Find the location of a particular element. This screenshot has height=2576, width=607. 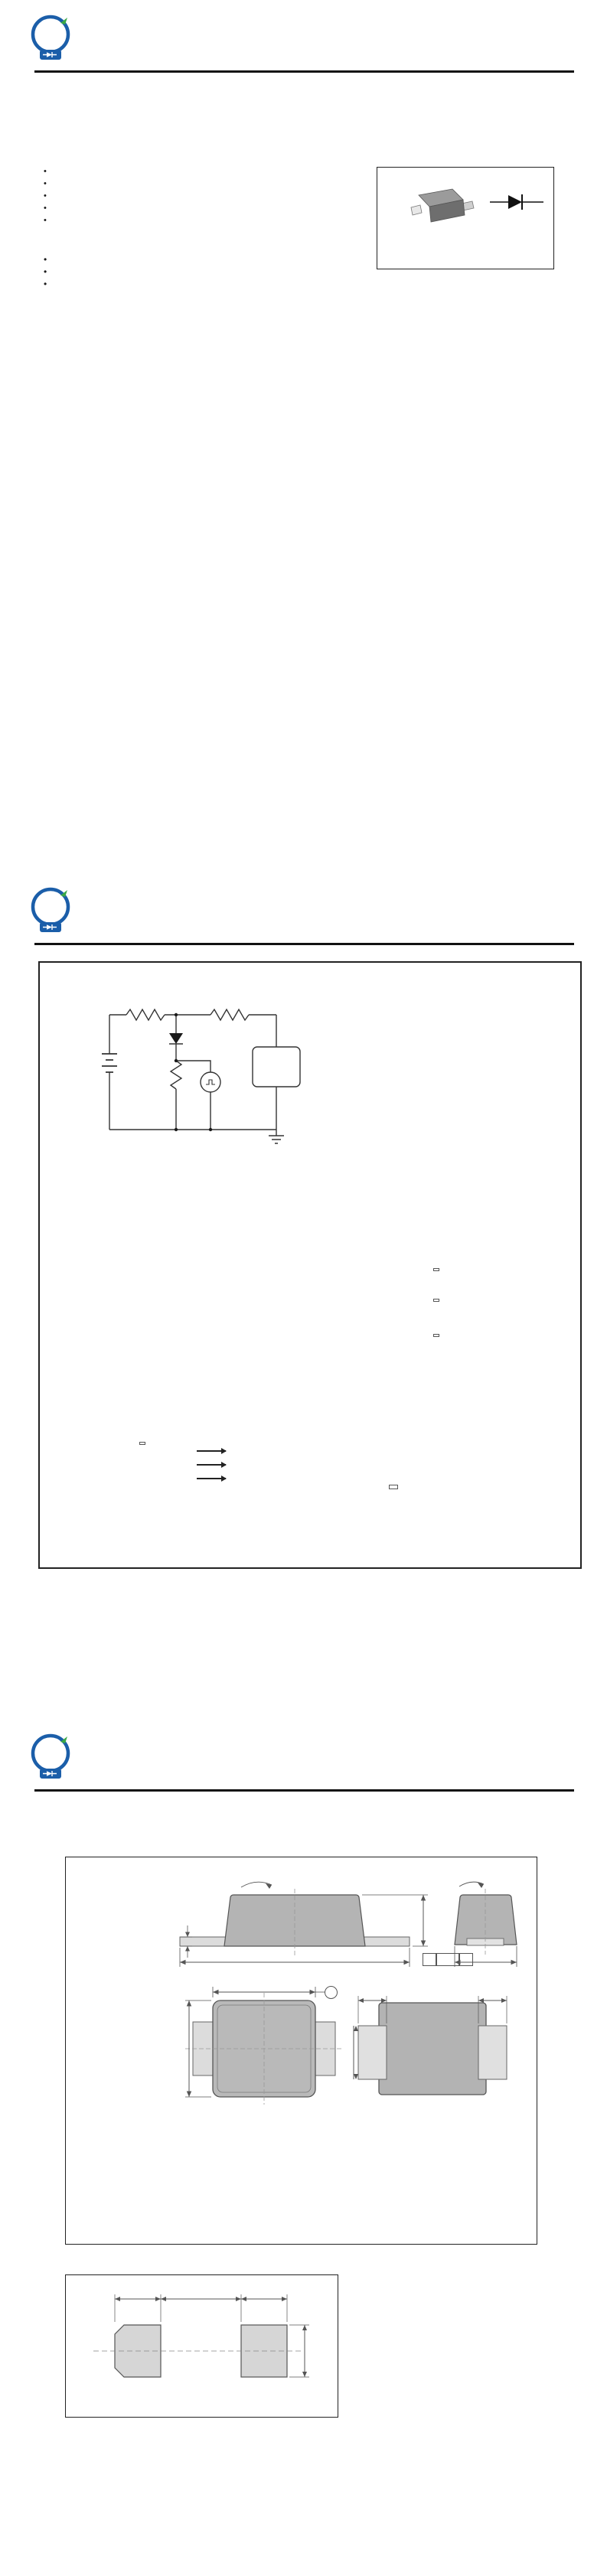

fig5-junction-capacitance-chart is located at coordinates (443, 1501).